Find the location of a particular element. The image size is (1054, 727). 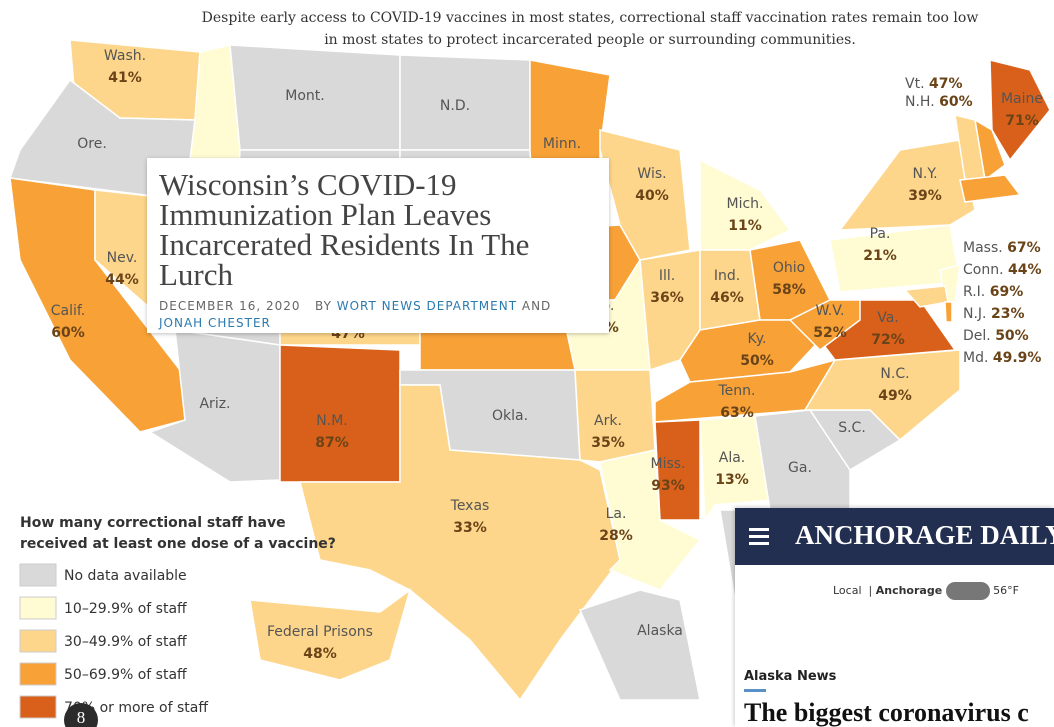

state-label: Del. 50% is located at coordinates (996, 336).